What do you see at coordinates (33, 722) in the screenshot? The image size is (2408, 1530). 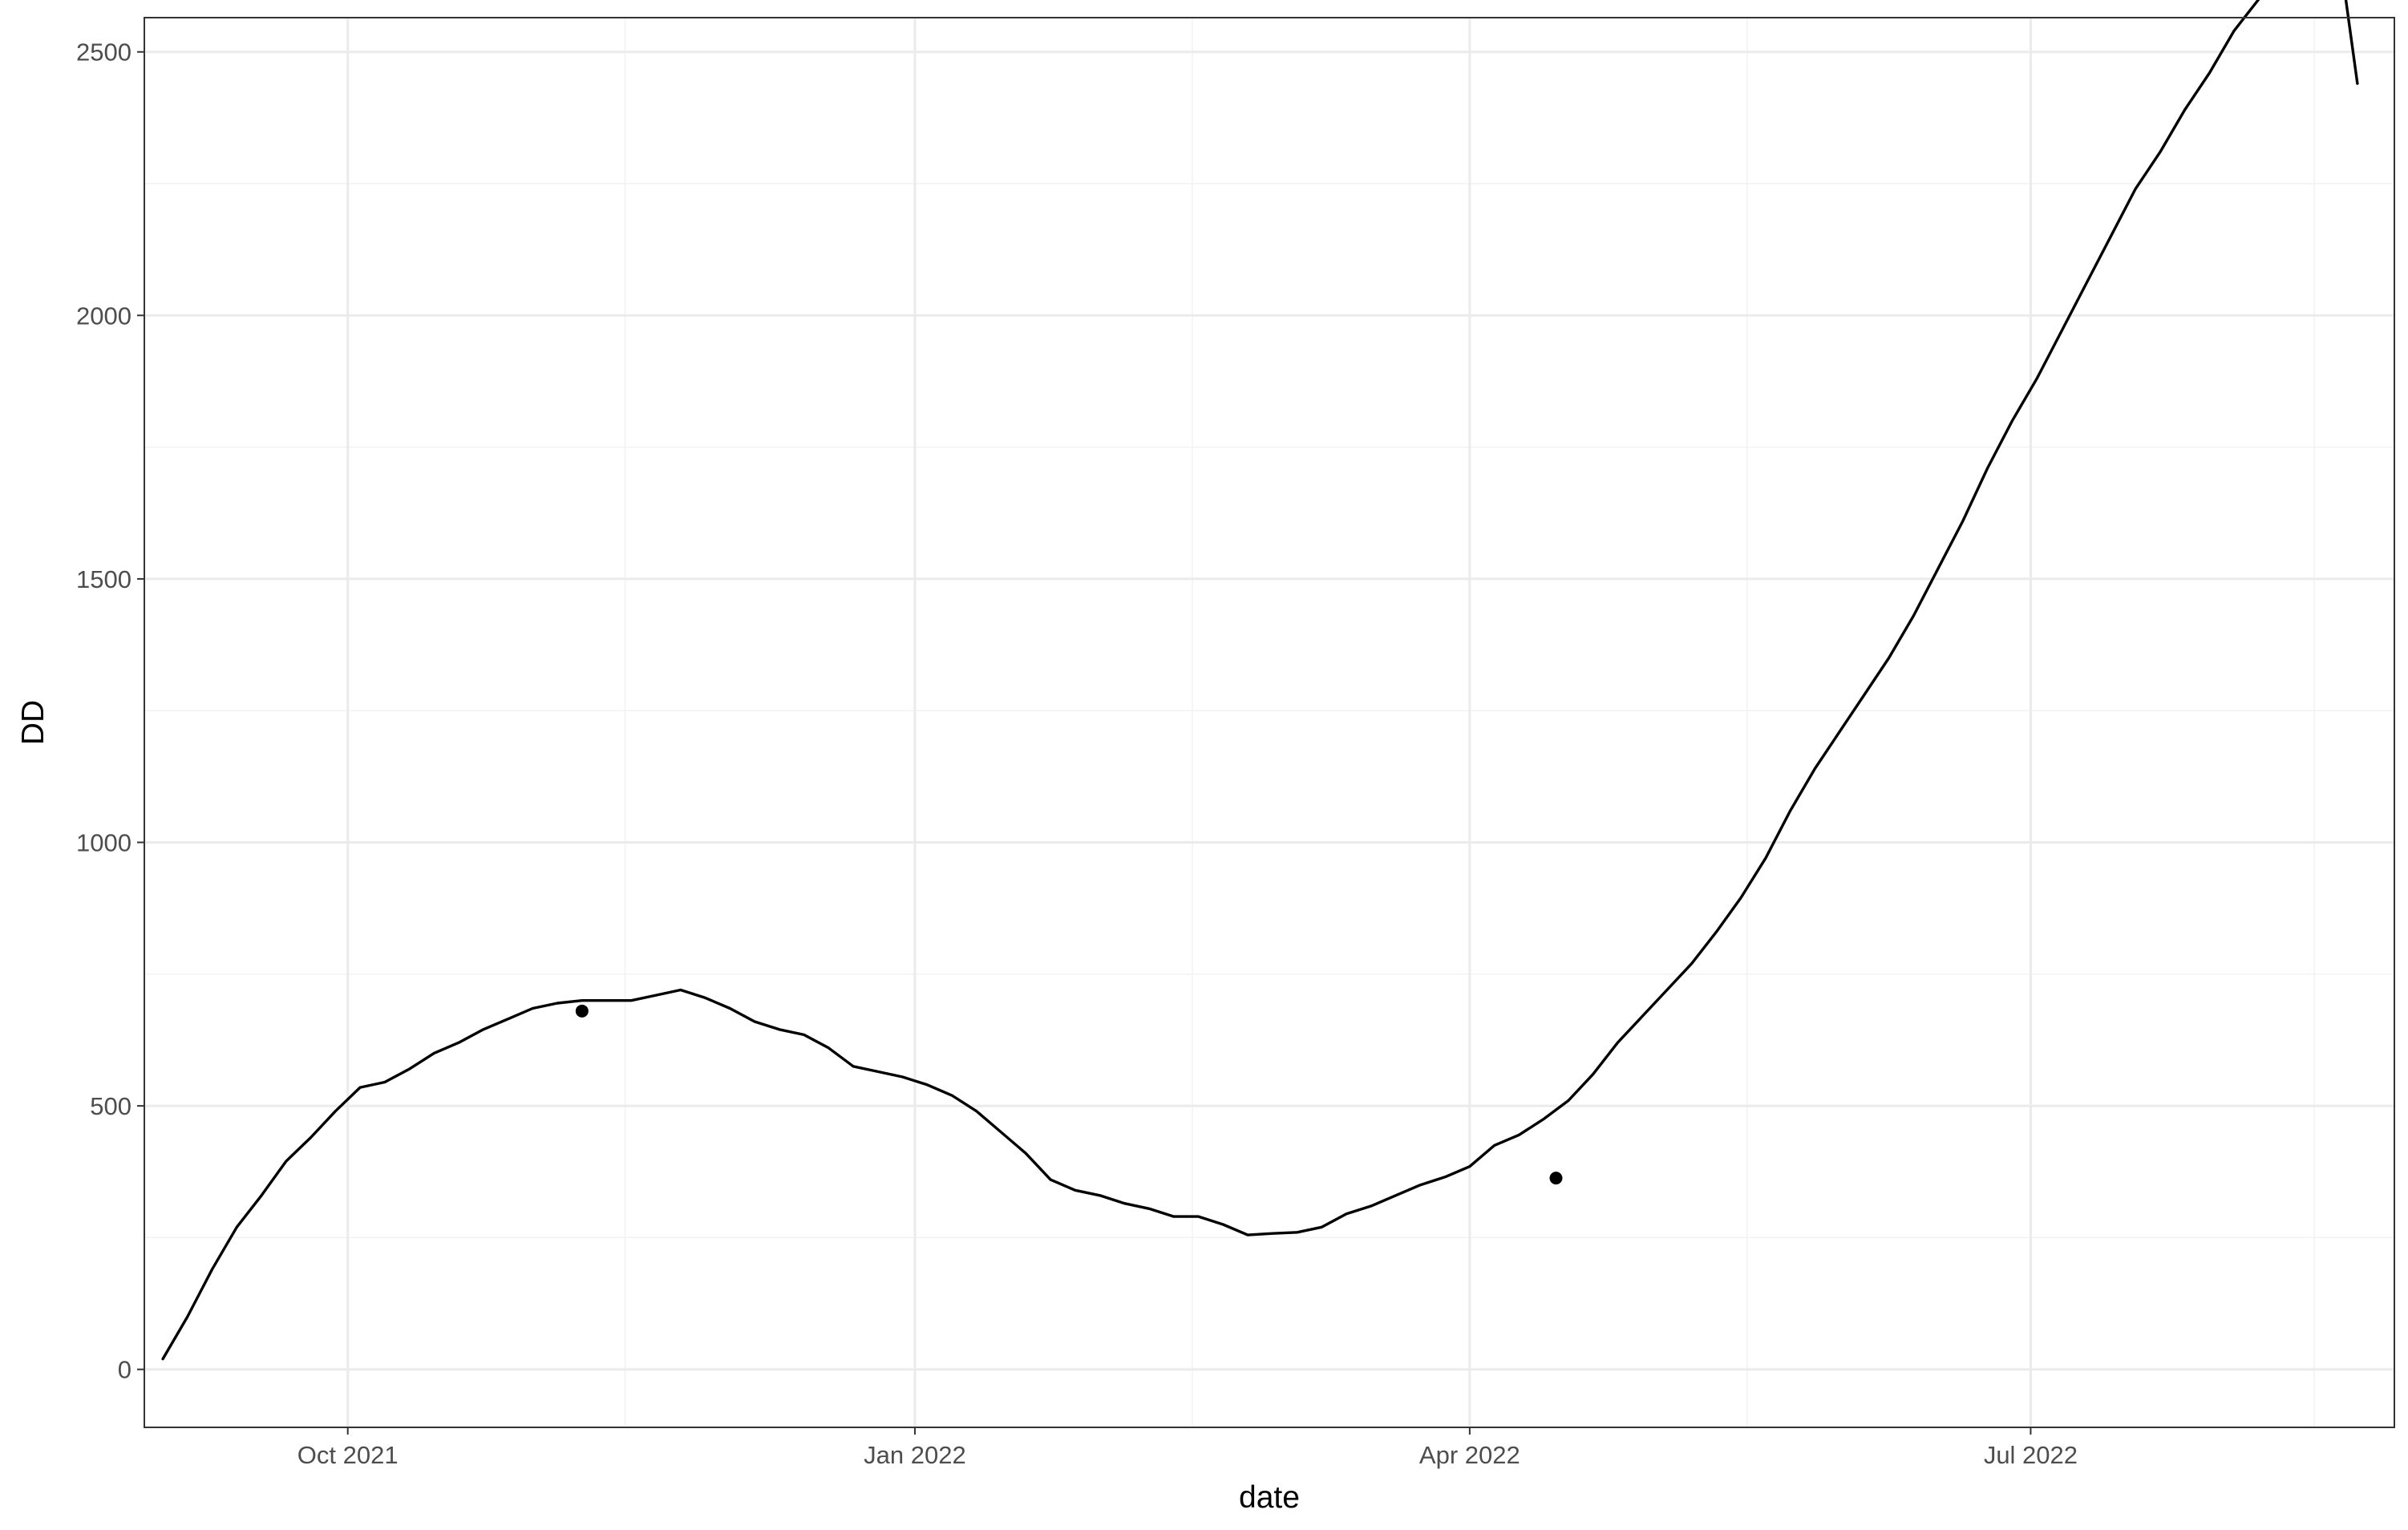 I see `y-axis-title: DD` at bounding box center [33, 722].